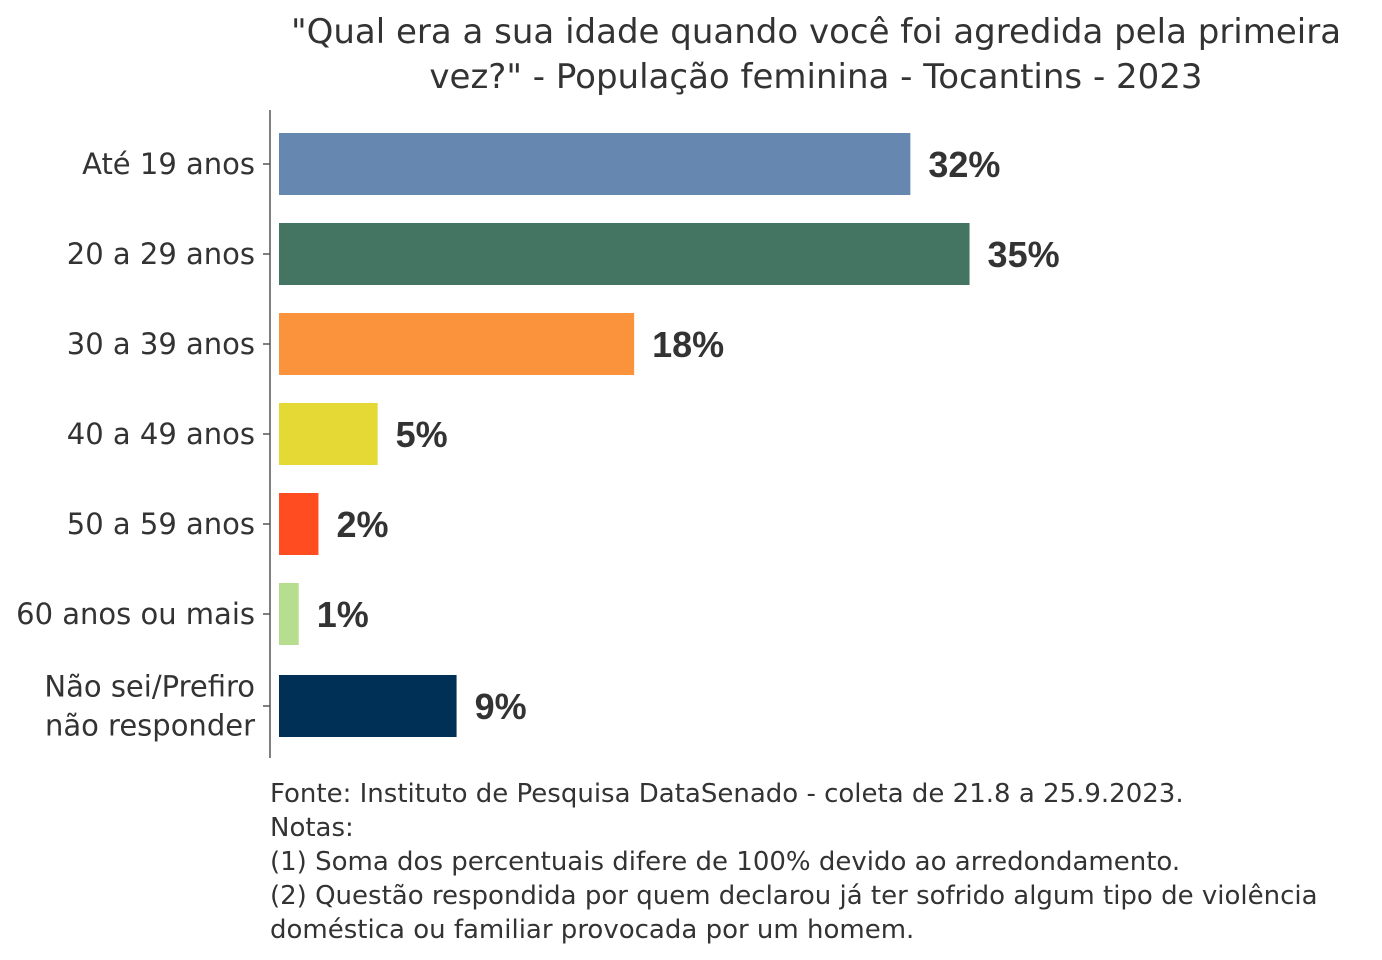 This screenshot has height=960, width=1382. Describe the element at coordinates (135, 614) in the screenshot. I see `category-label: 60 anos ou mais` at that location.